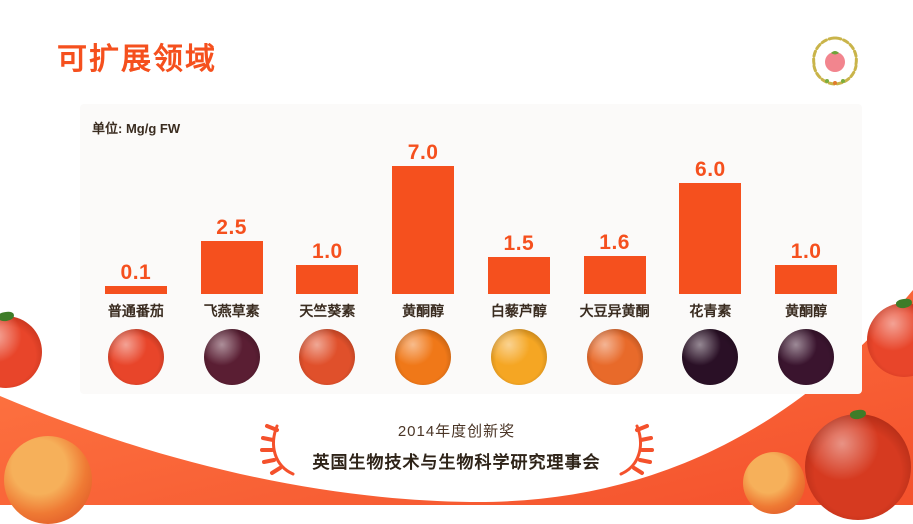 This screenshot has width=913, height=524. I want to click on category-label: 花青素, so click(710, 311).